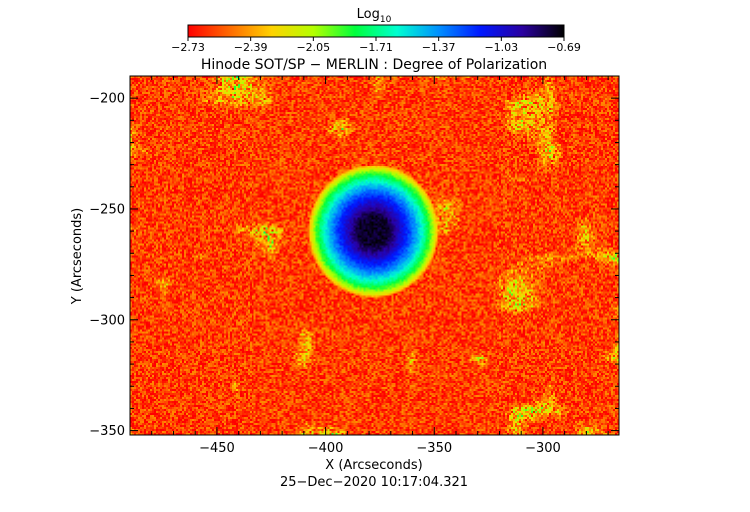 The height and width of the screenshot is (512, 750). What do you see at coordinates (564, 47) in the screenshot?
I see `colorbar-tick-label: −0.69` at bounding box center [564, 47].